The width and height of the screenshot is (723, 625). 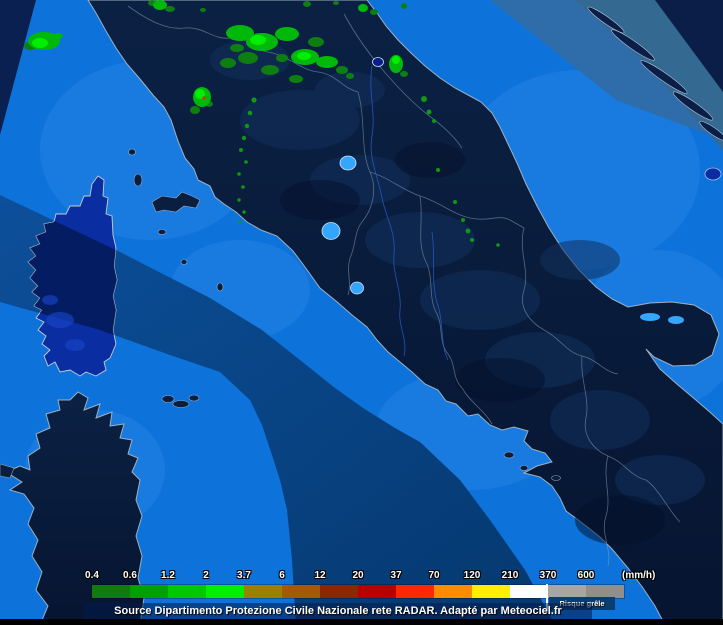 What do you see at coordinates (18, 67) in the screenshot?
I see `corner-dark-sector` at bounding box center [18, 67].